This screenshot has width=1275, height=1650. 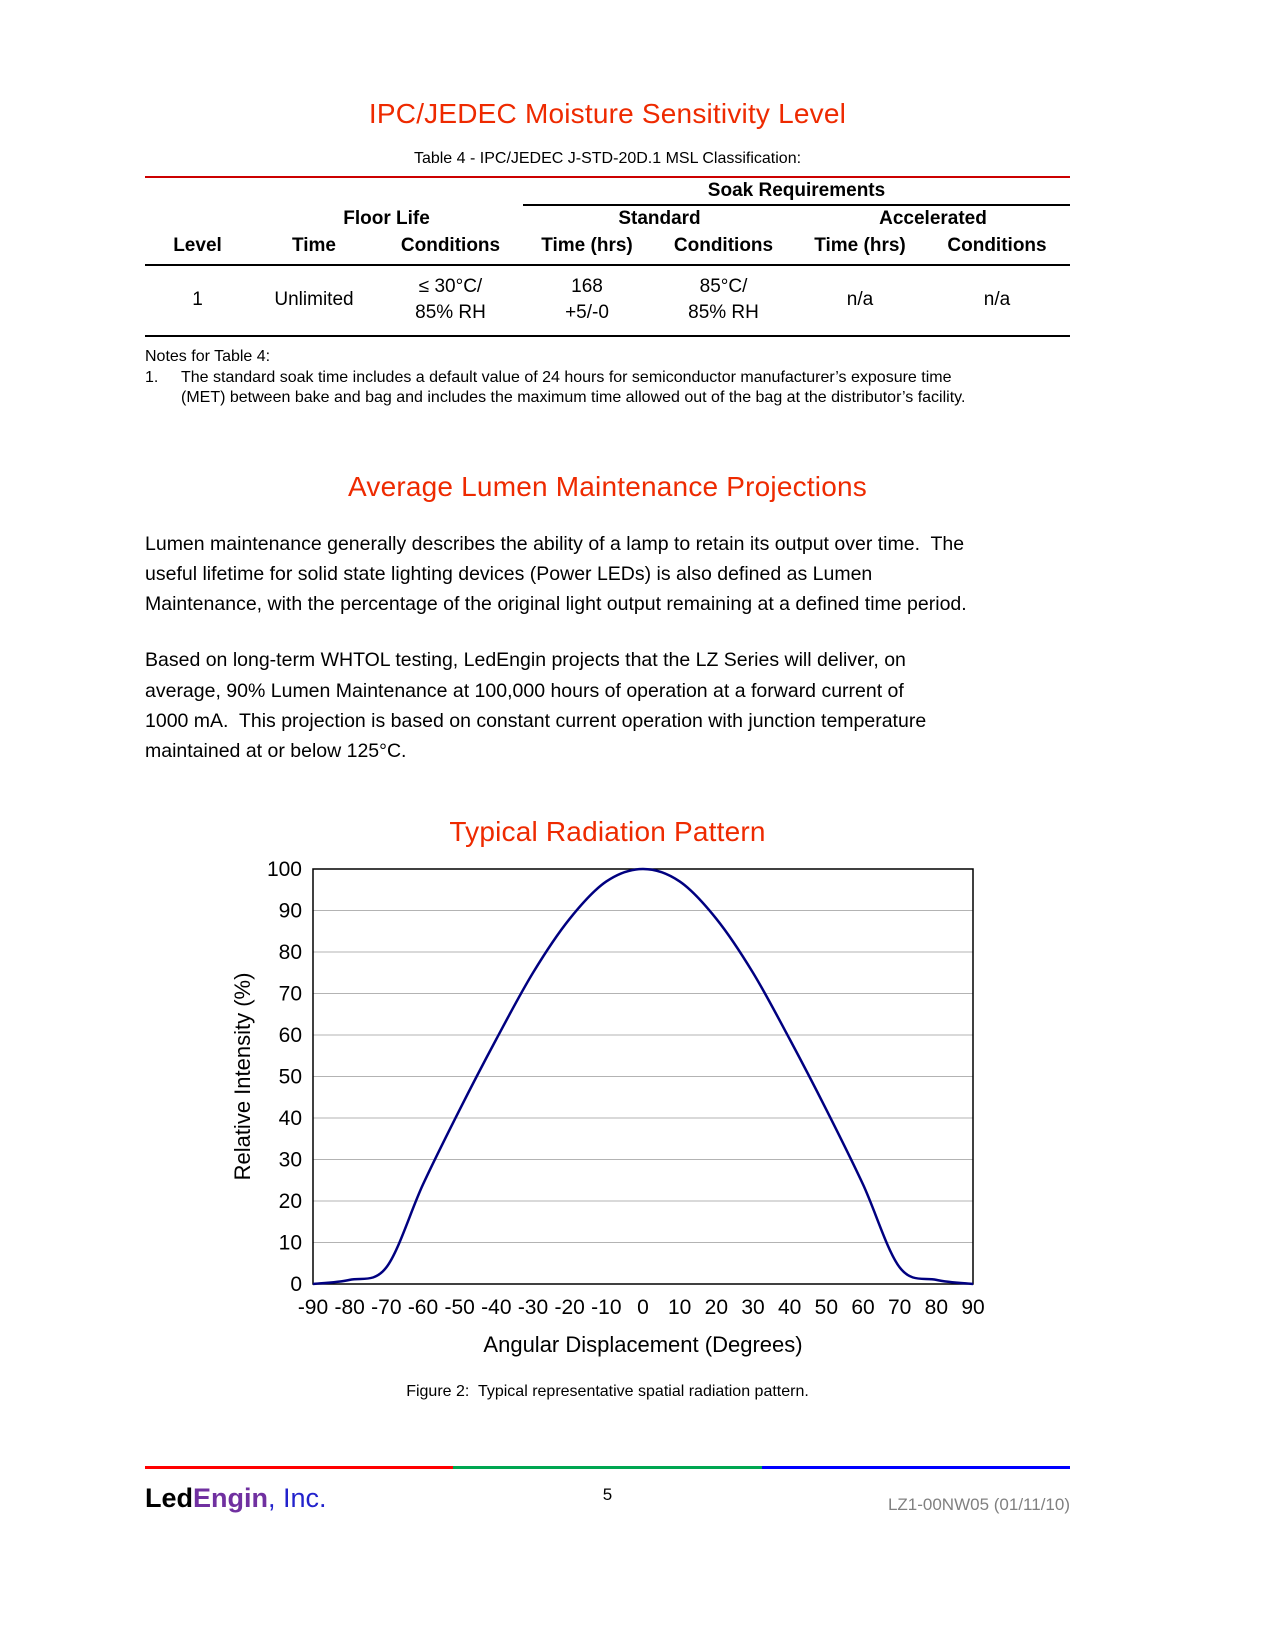 What do you see at coordinates (607, 1494) in the screenshot?
I see `page-number: 5` at bounding box center [607, 1494].